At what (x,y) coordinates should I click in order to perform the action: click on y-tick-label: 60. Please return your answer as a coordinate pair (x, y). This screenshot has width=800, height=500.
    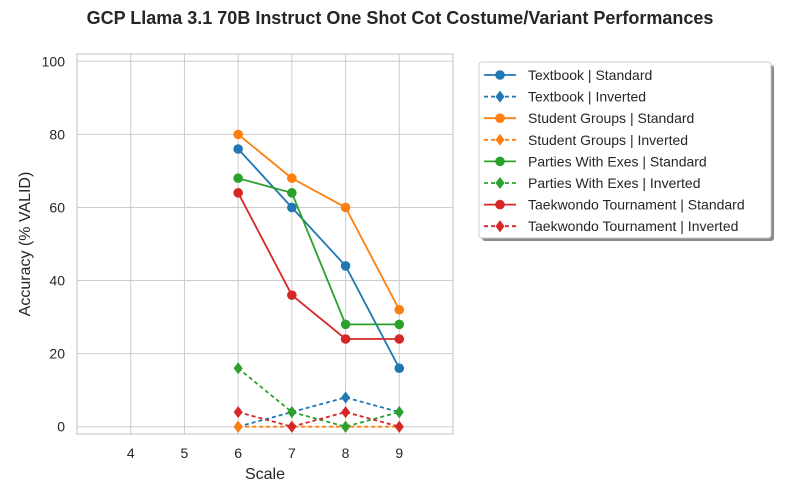
    Looking at the image, I should click on (57, 207).